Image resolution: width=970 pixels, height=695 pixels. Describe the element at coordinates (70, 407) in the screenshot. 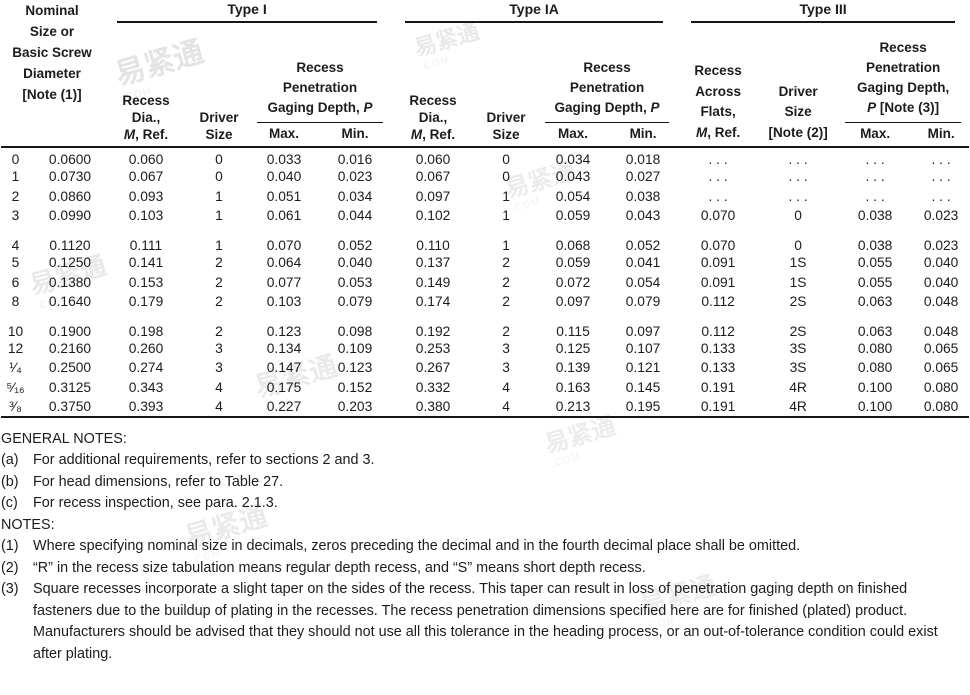

I see `value-cell: 0.3750` at that location.